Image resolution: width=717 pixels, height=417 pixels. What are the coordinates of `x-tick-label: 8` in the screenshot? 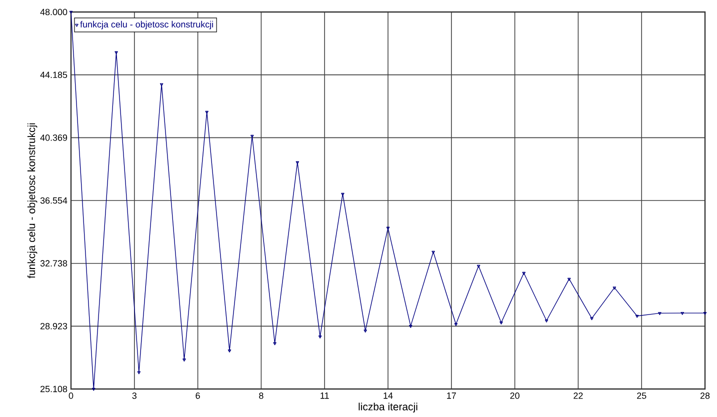 It's located at (261, 395).